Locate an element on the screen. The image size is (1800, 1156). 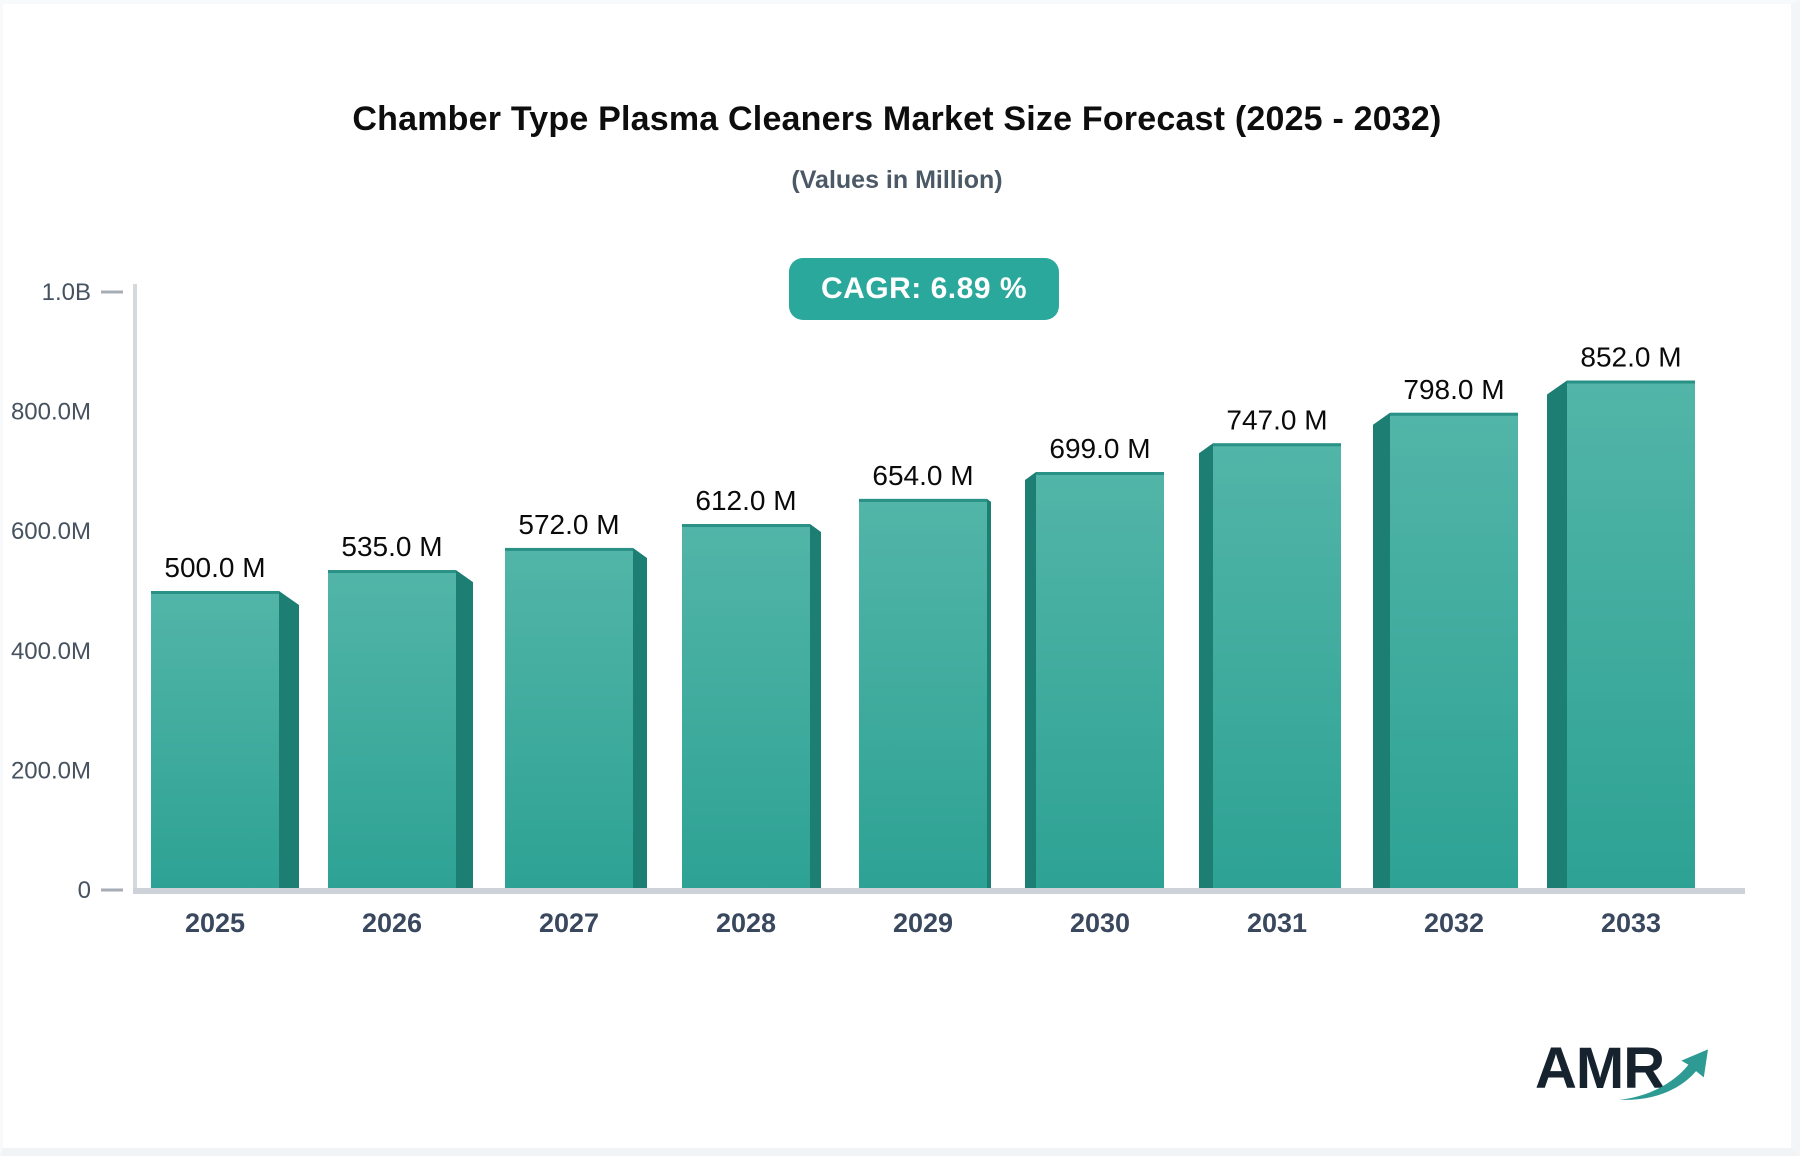
bar-value-label: 572.0 M is located at coordinates (568, 524).